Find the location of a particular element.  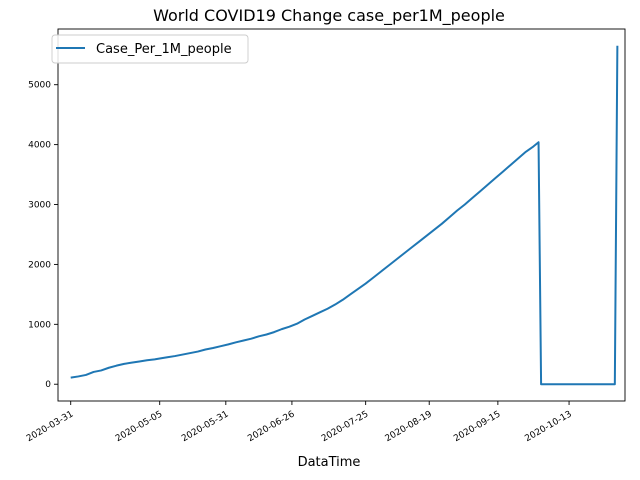

x-tick-label: 2020-09-15 is located at coordinates (477, 426).